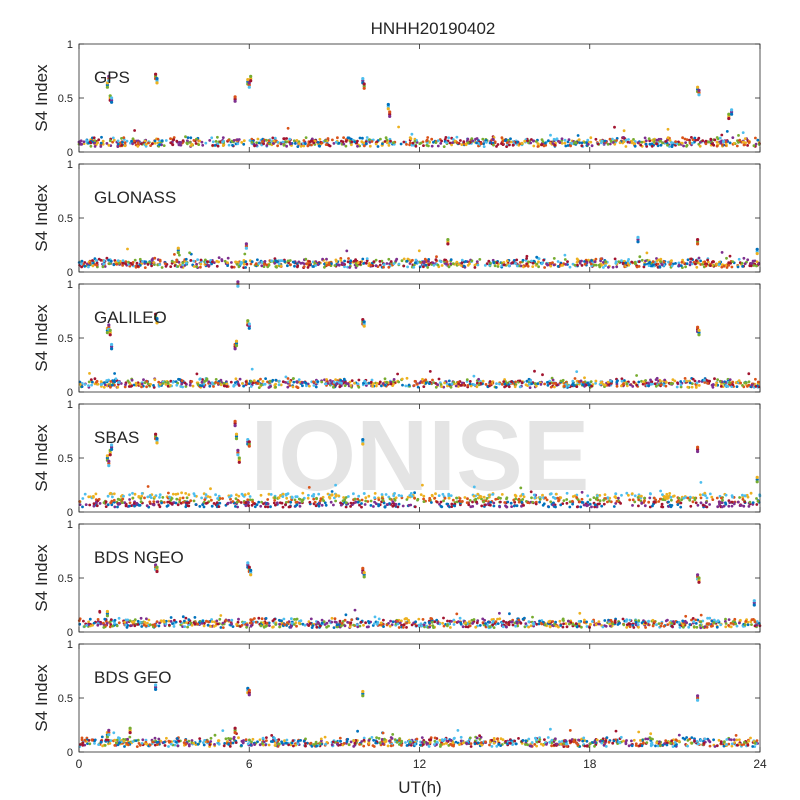  What do you see at coordinates (419, 98) in the screenshot?
I see `panel-plot-area` at bounding box center [419, 98].